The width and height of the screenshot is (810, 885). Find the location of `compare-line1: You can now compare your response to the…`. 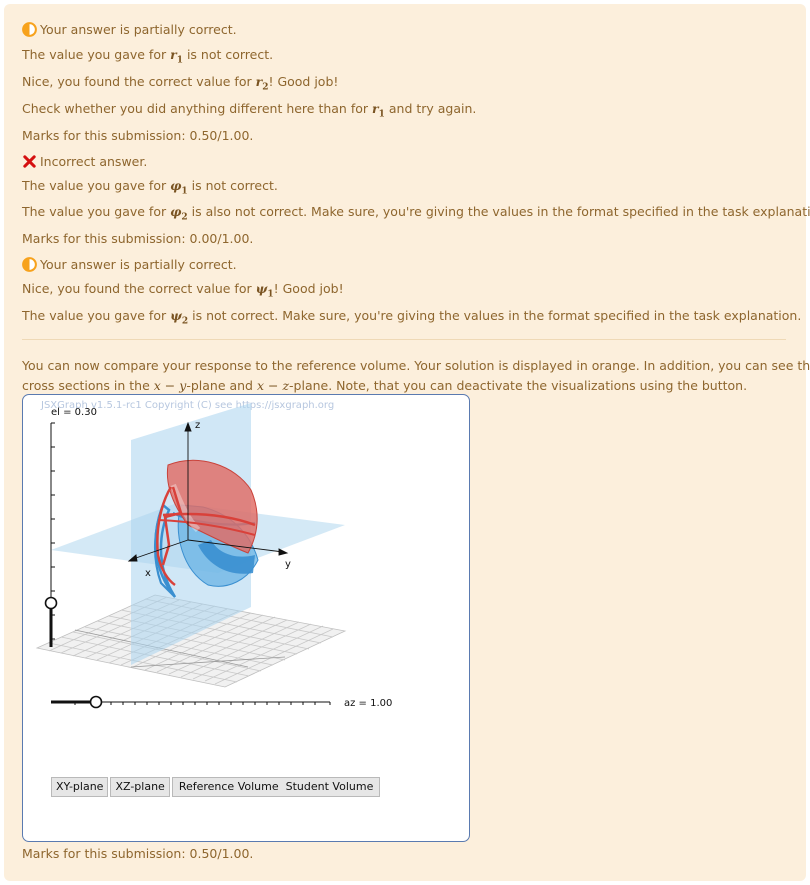

compare-line1: You can now compare your response to the… is located at coordinates (416, 365).